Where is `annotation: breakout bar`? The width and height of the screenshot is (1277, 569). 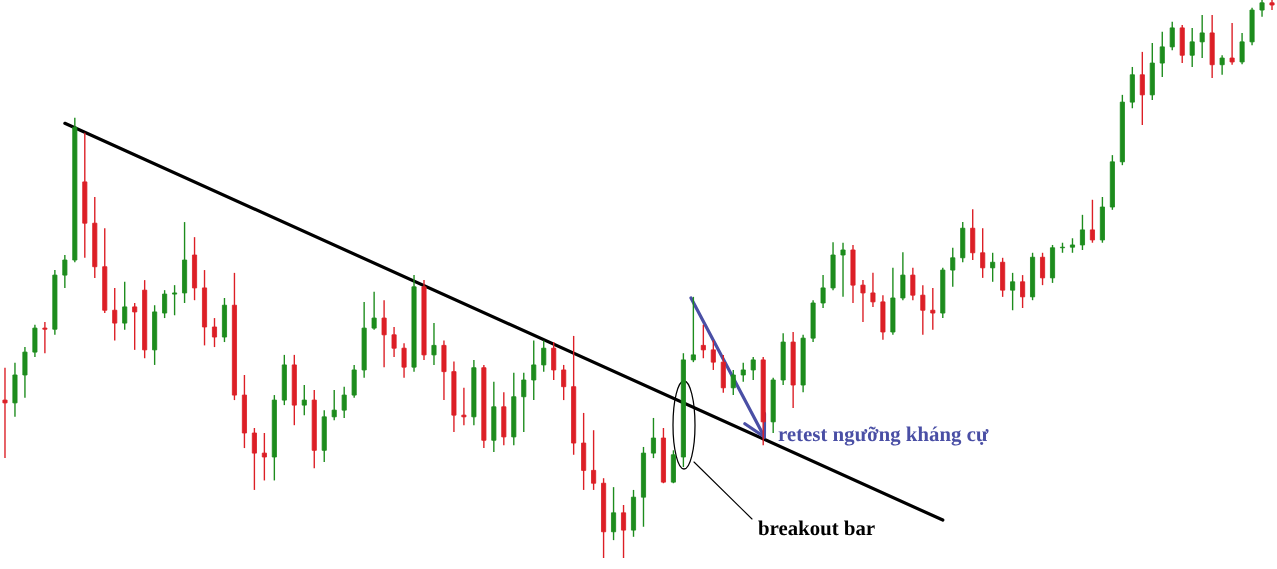
annotation: breakout bar is located at coordinates (816, 528).